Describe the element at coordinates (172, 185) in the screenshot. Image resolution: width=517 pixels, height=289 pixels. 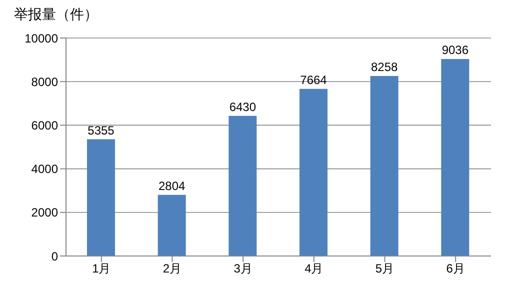
I see `data-label: 2804` at that location.